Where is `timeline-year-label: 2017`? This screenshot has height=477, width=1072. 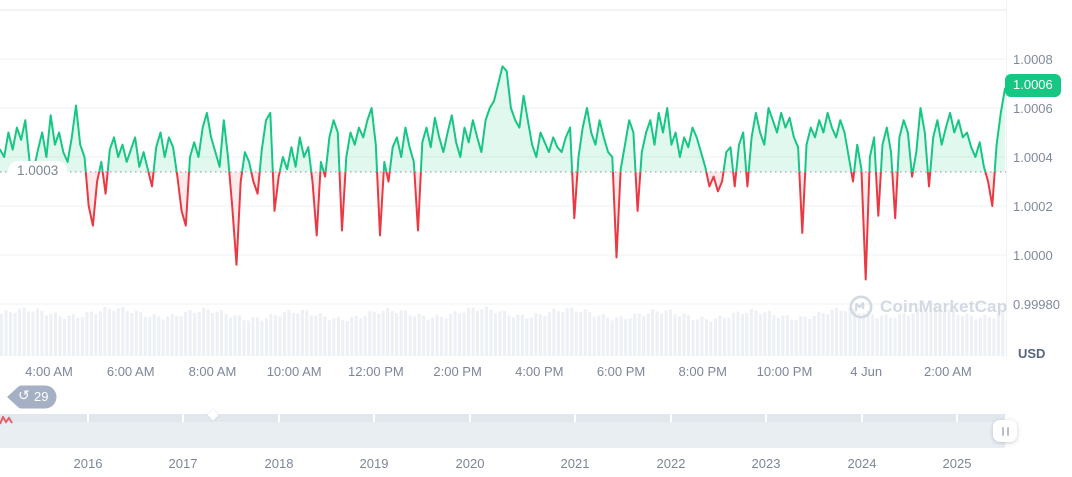
timeline-year-label: 2017 is located at coordinates (183, 463).